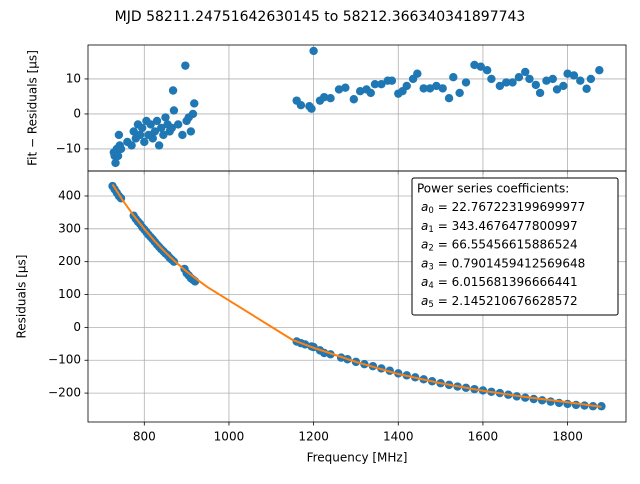 The width and height of the screenshot is (640, 484). I want to click on legend-entry: a2 = 66.55456615886524, so click(499, 245).